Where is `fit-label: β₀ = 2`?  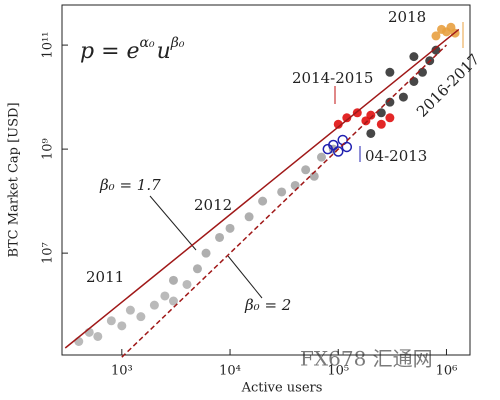
fit-label: β₀ = 2 is located at coordinates (267, 305).